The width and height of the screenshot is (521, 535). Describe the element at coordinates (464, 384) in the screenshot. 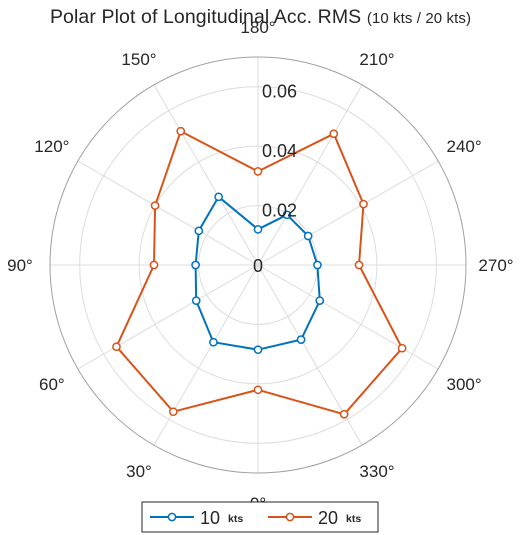

I see `theta-tick-label: 300°` at that location.